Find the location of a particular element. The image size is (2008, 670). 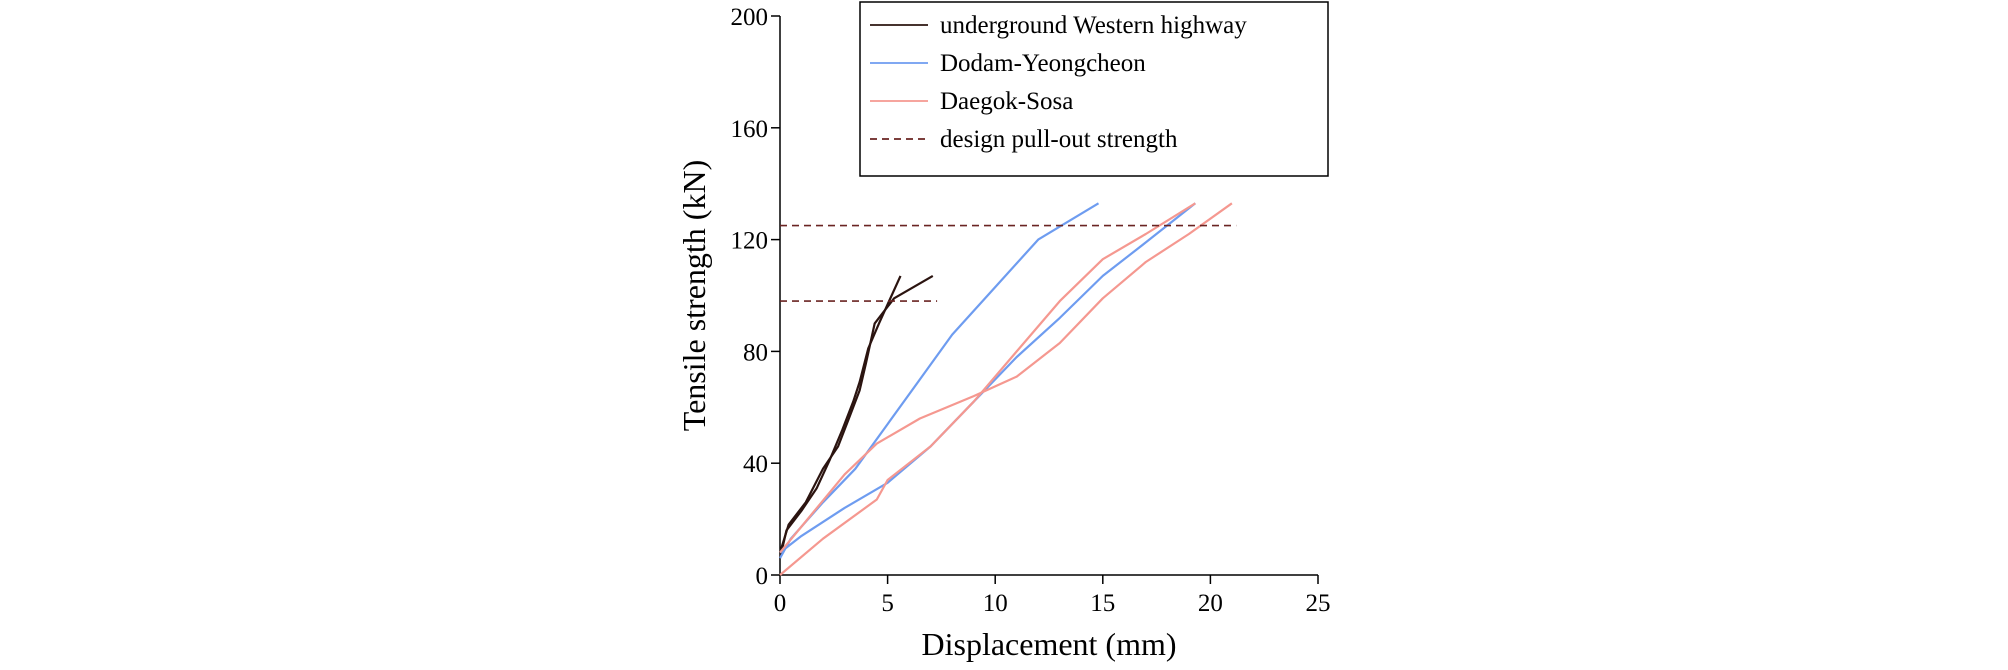

x-tick-label: 5 is located at coordinates (887, 603).